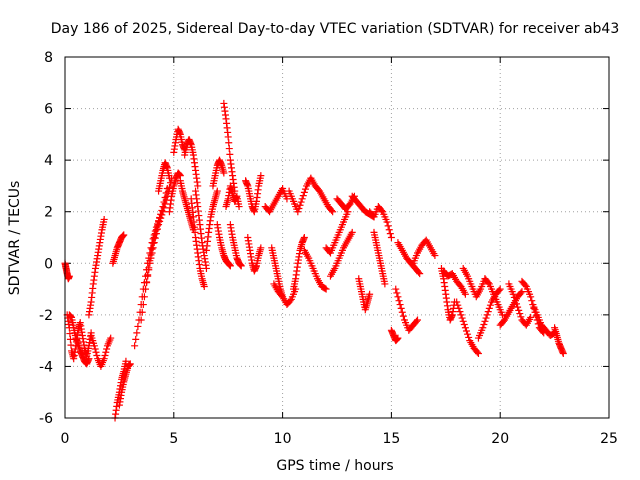 This screenshot has height=480, width=640. Describe the element at coordinates (46, 367) in the screenshot. I see `y-tick-label: -4` at that location.